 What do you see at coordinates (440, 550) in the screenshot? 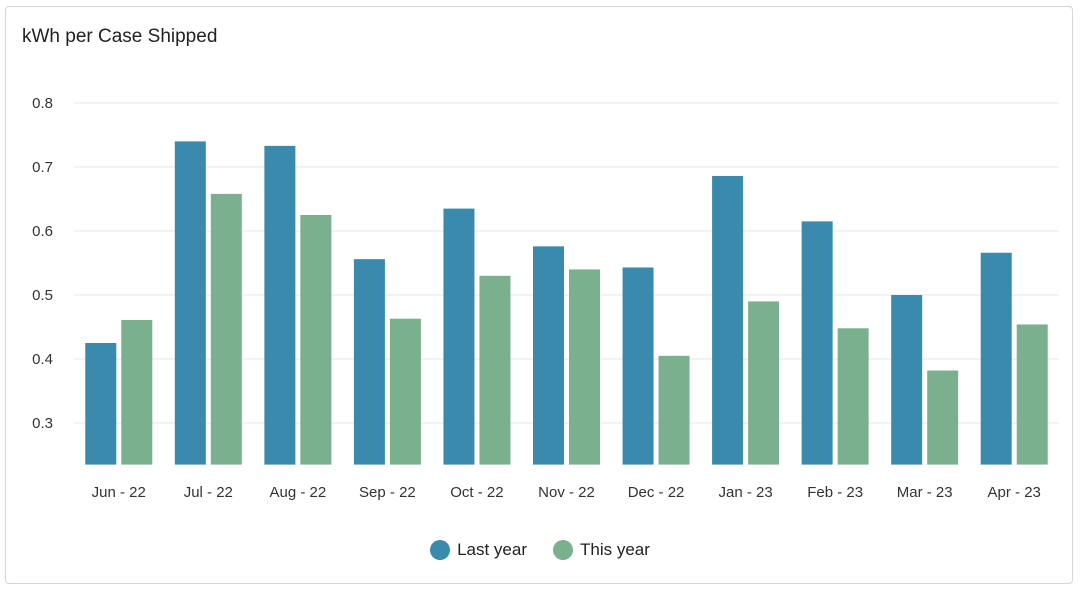
I see `legend-swatch-last-year` at bounding box center [440, 550].